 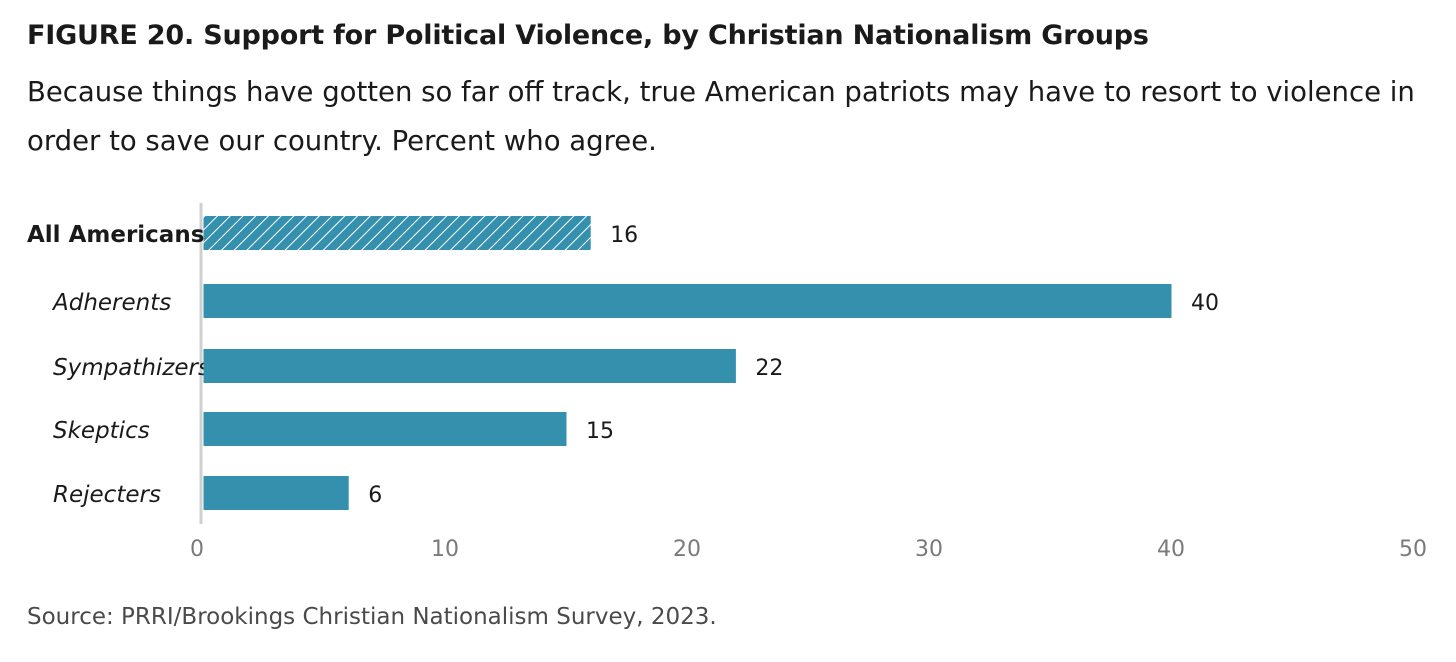 I want to click on data-label: 40, so click(x=1205, y=303).